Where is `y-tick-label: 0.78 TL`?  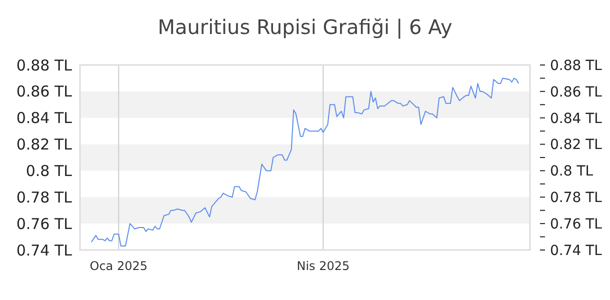 y-tick-label: 0.78 TL is located at coordinates (44, 197).